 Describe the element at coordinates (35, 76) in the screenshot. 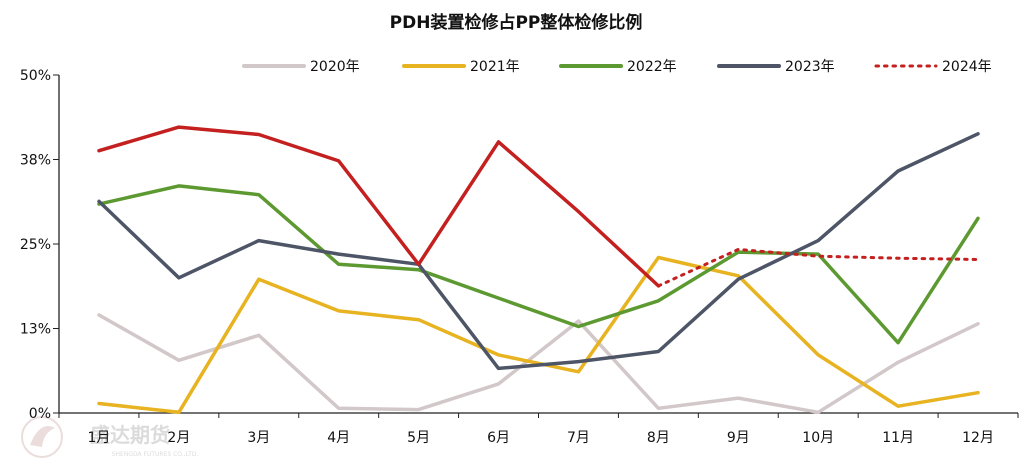

I see `y-tick-label: 50%` at that location.